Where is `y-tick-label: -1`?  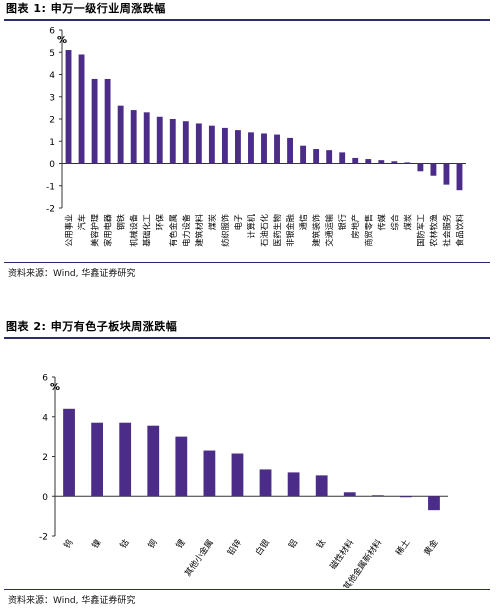
y-tick-label: -1 is located at coordinates (50, 187).